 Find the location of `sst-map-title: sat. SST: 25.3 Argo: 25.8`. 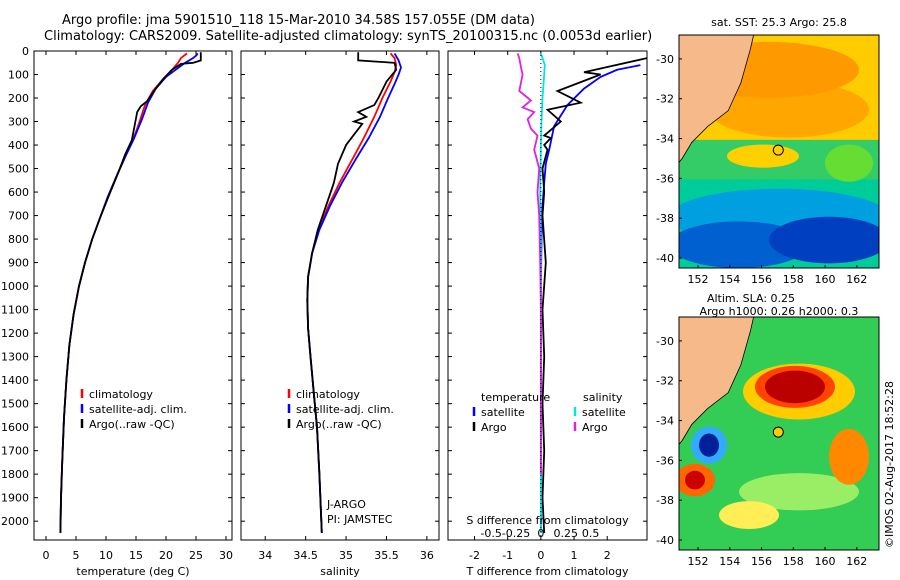

sst-map-title: sat. SST: 25.3 Argo: 25.8 is located at coordinates (779, 22).